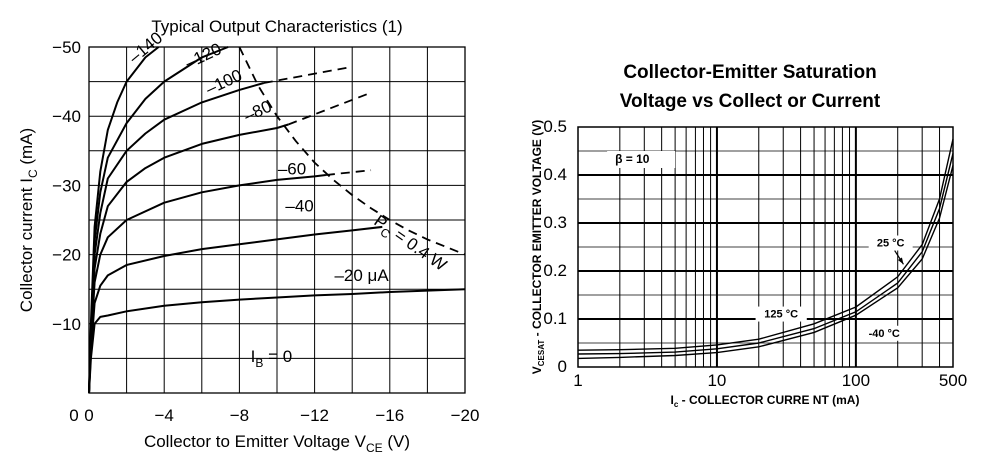 The width and height of the screenshot is (1000, 476). I want to click on y-tick-label: −40, so click(66, 116).